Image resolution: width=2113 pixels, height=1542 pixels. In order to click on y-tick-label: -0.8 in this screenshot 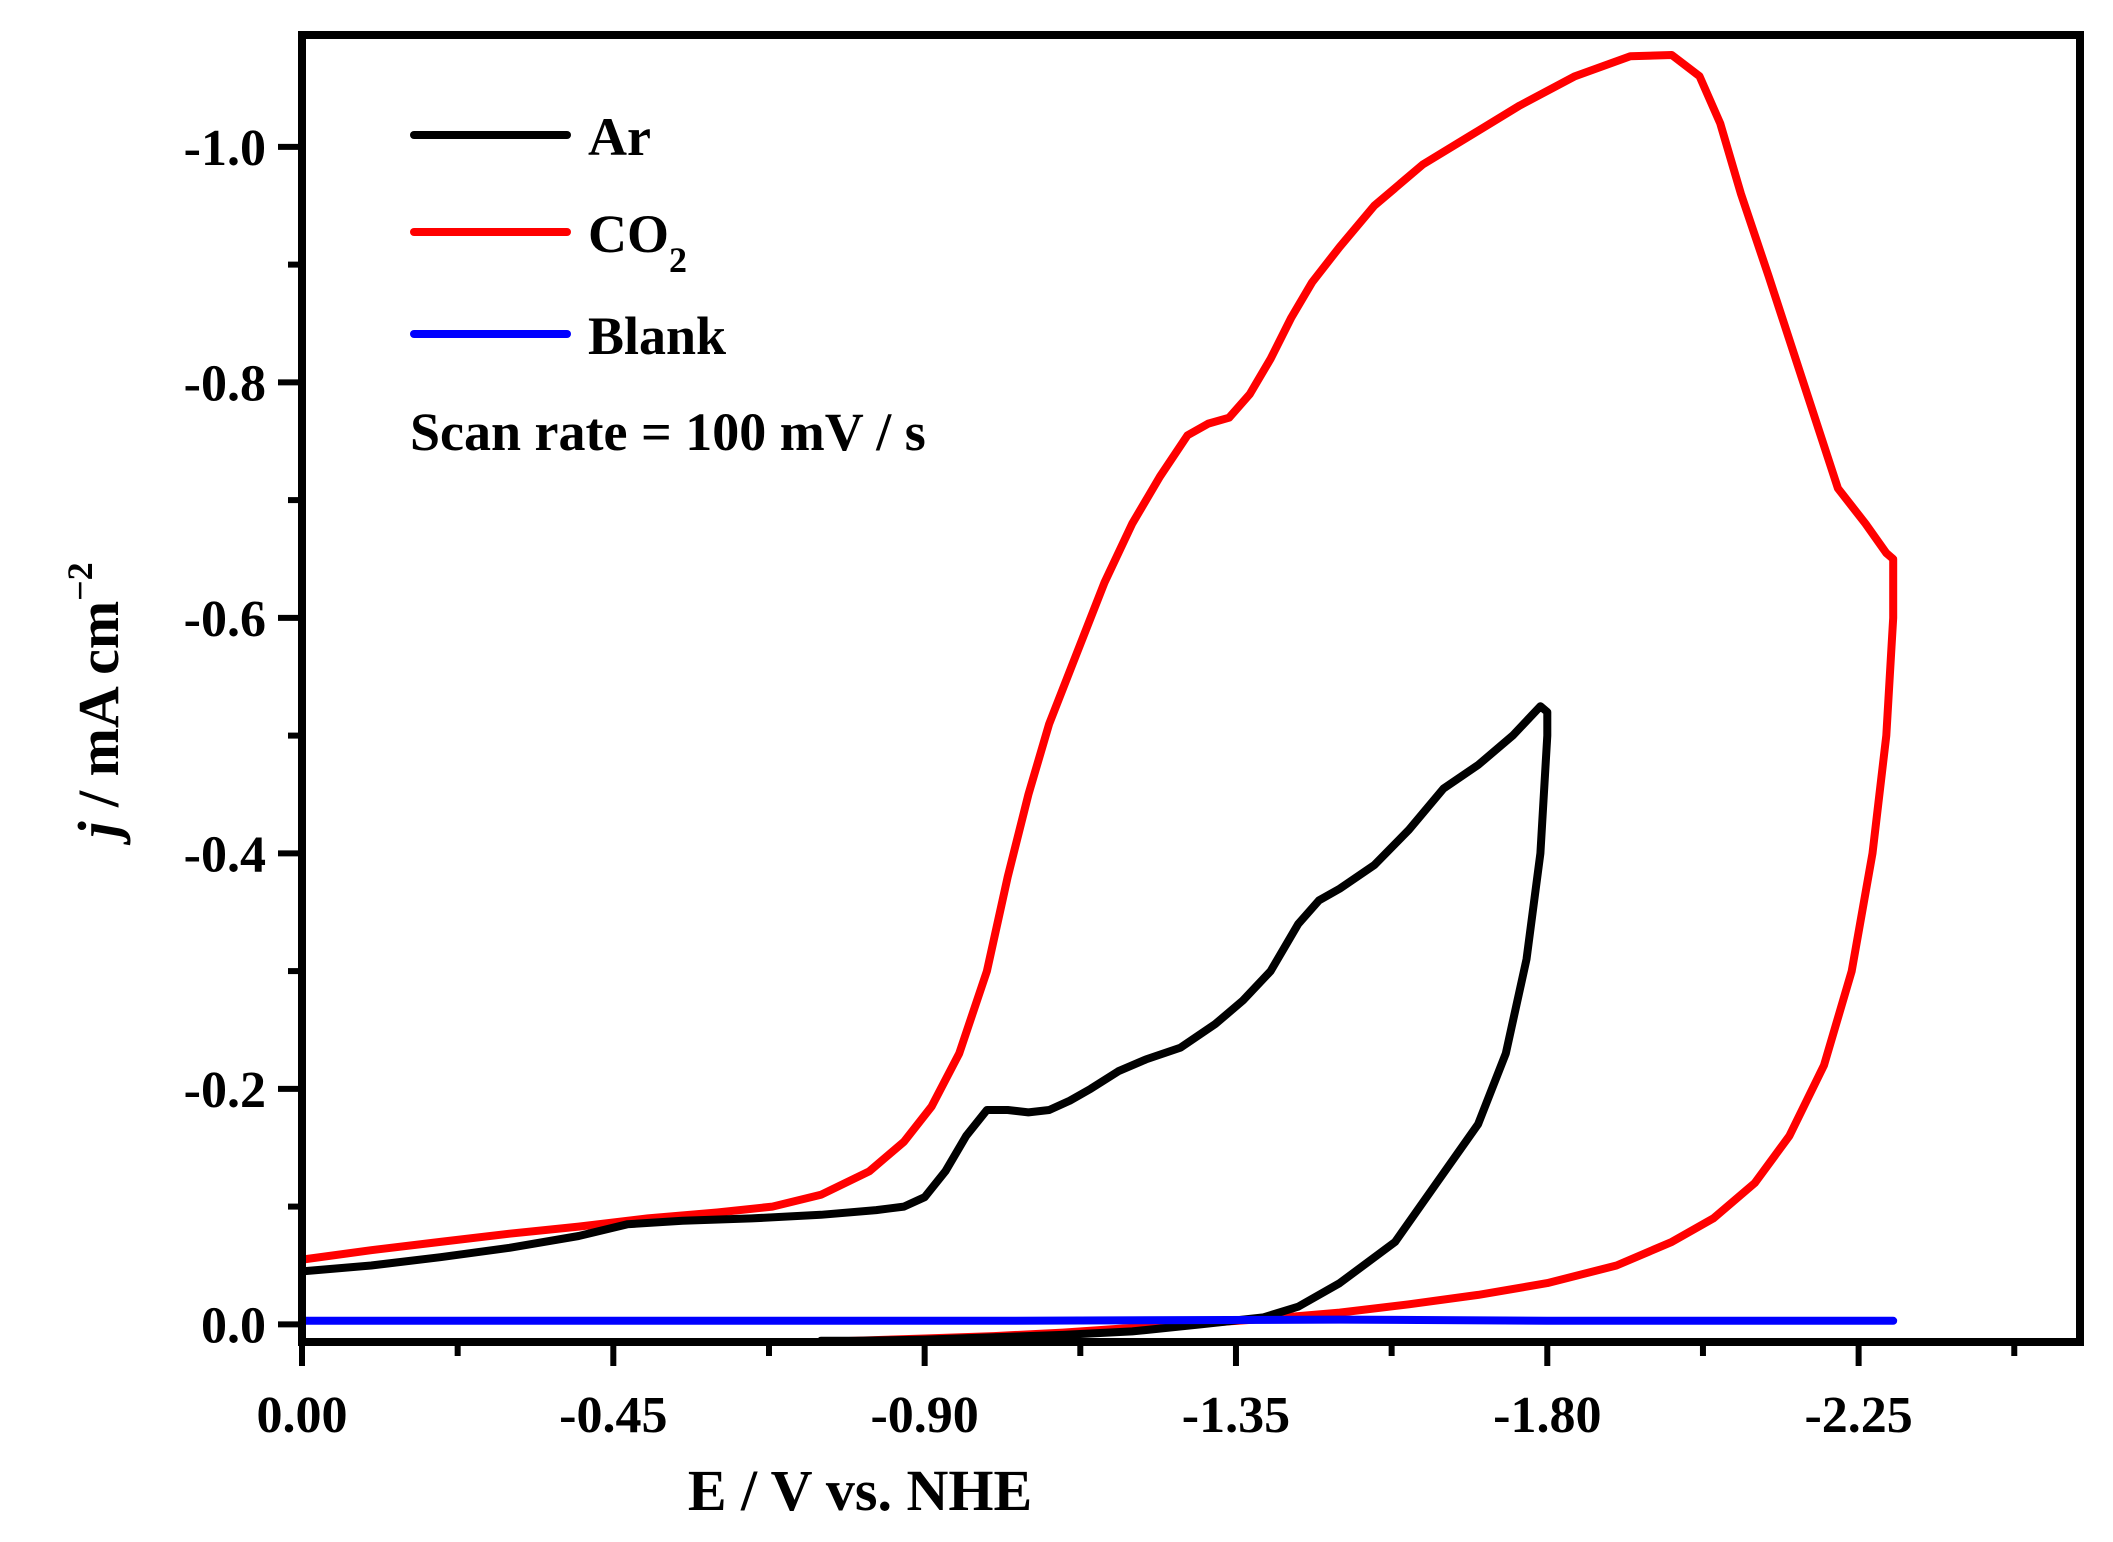, I will do `click(225, 383)`.